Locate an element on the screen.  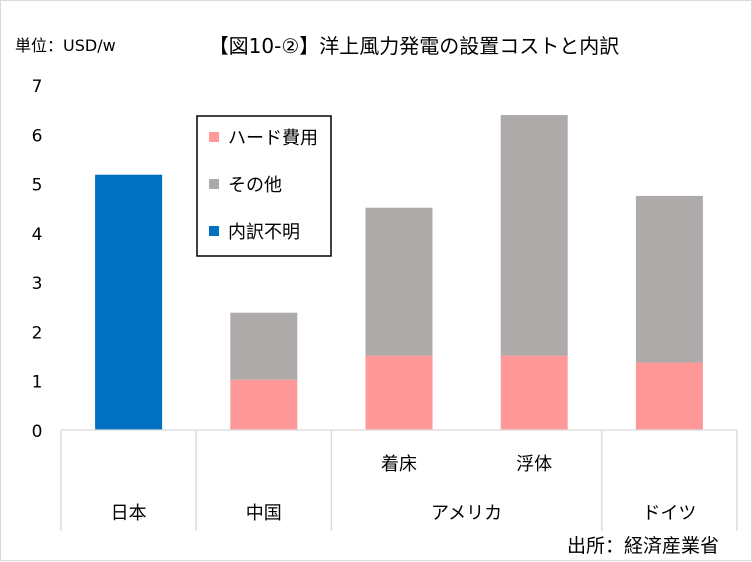
legend-label: ハード費用 is located at coordinates (273, 138).